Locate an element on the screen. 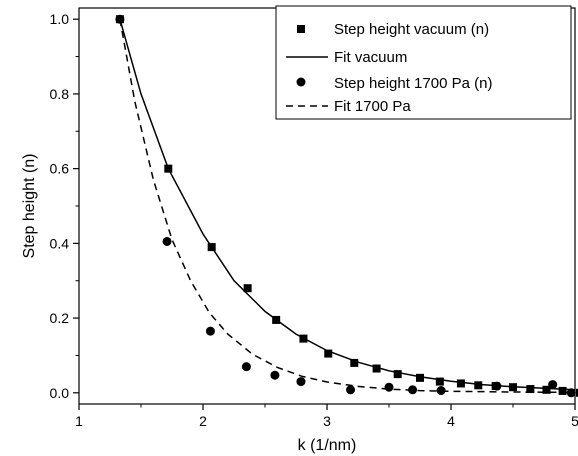  legend-marker-circle is located at coordinates (301, 82).